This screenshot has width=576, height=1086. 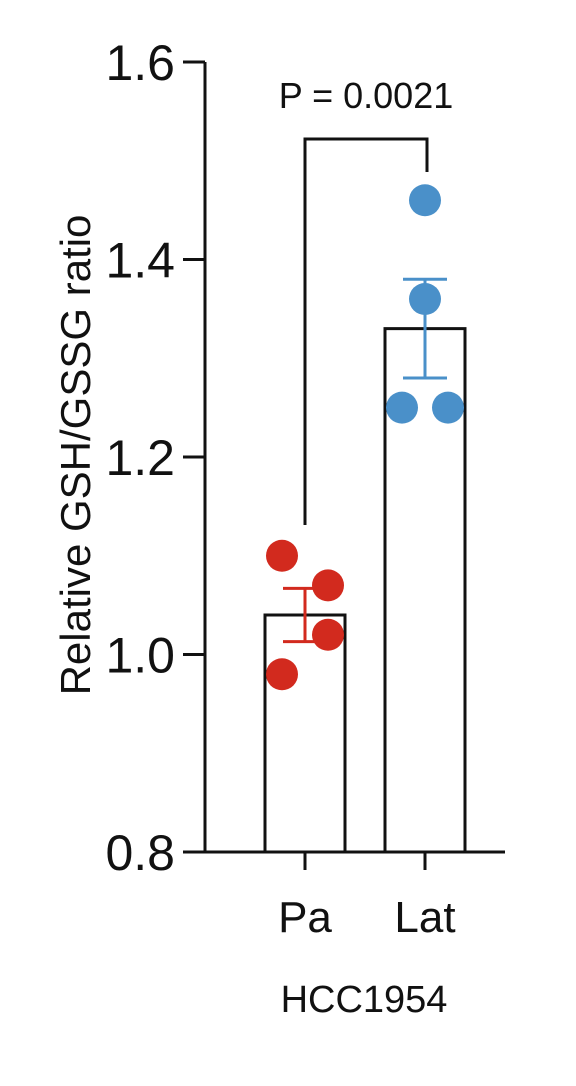 What do you see at coordinates (364, 1000) in the screenshot?
I see `group-label: HCC1954` at bounding box center [364, 1000].